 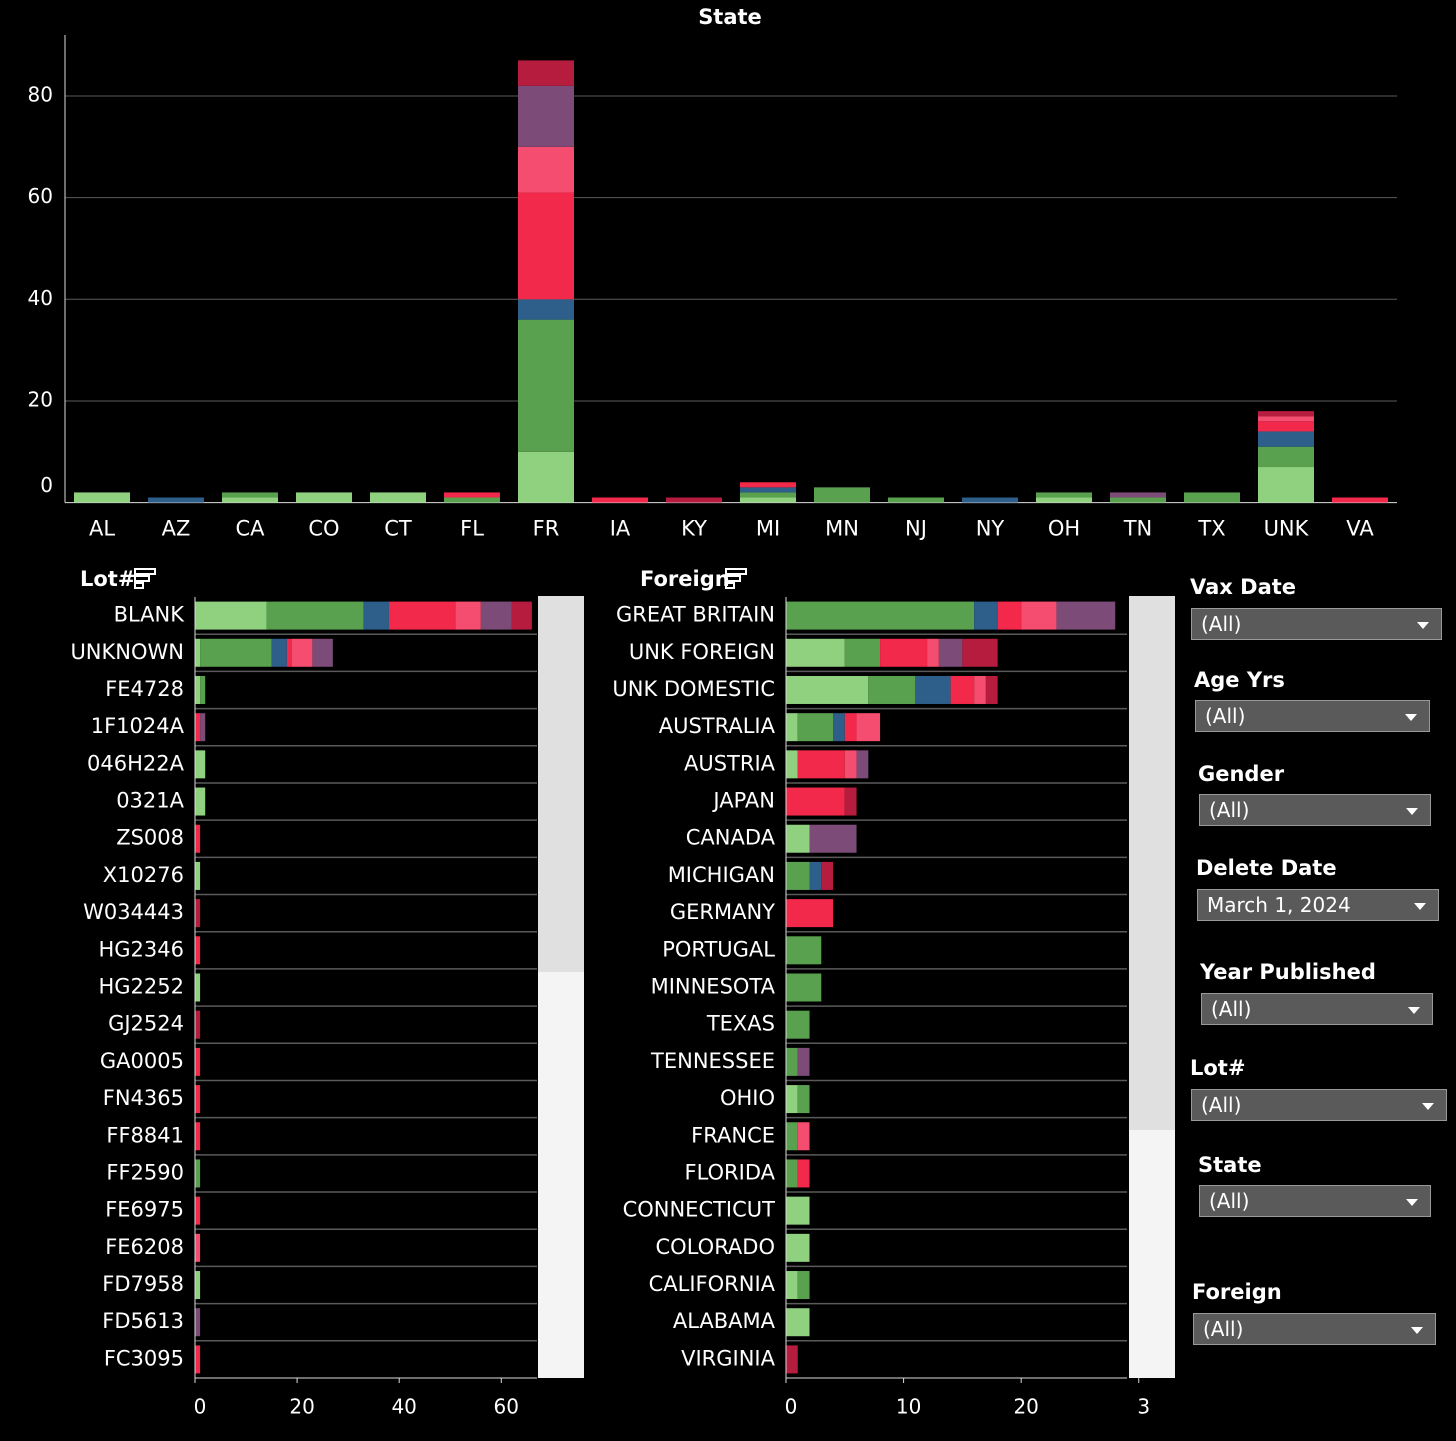 What do you see at coordinates (1239, 680) in the screenshot?
I see `filter-label: Age Yrs` at bounding box center [1239, 680].